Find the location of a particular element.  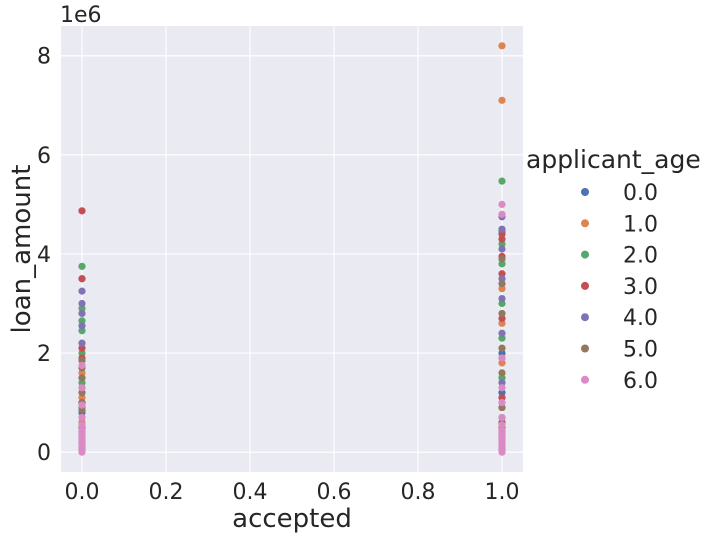

legend-label: 5.0 is located at coordinates (640, 350).